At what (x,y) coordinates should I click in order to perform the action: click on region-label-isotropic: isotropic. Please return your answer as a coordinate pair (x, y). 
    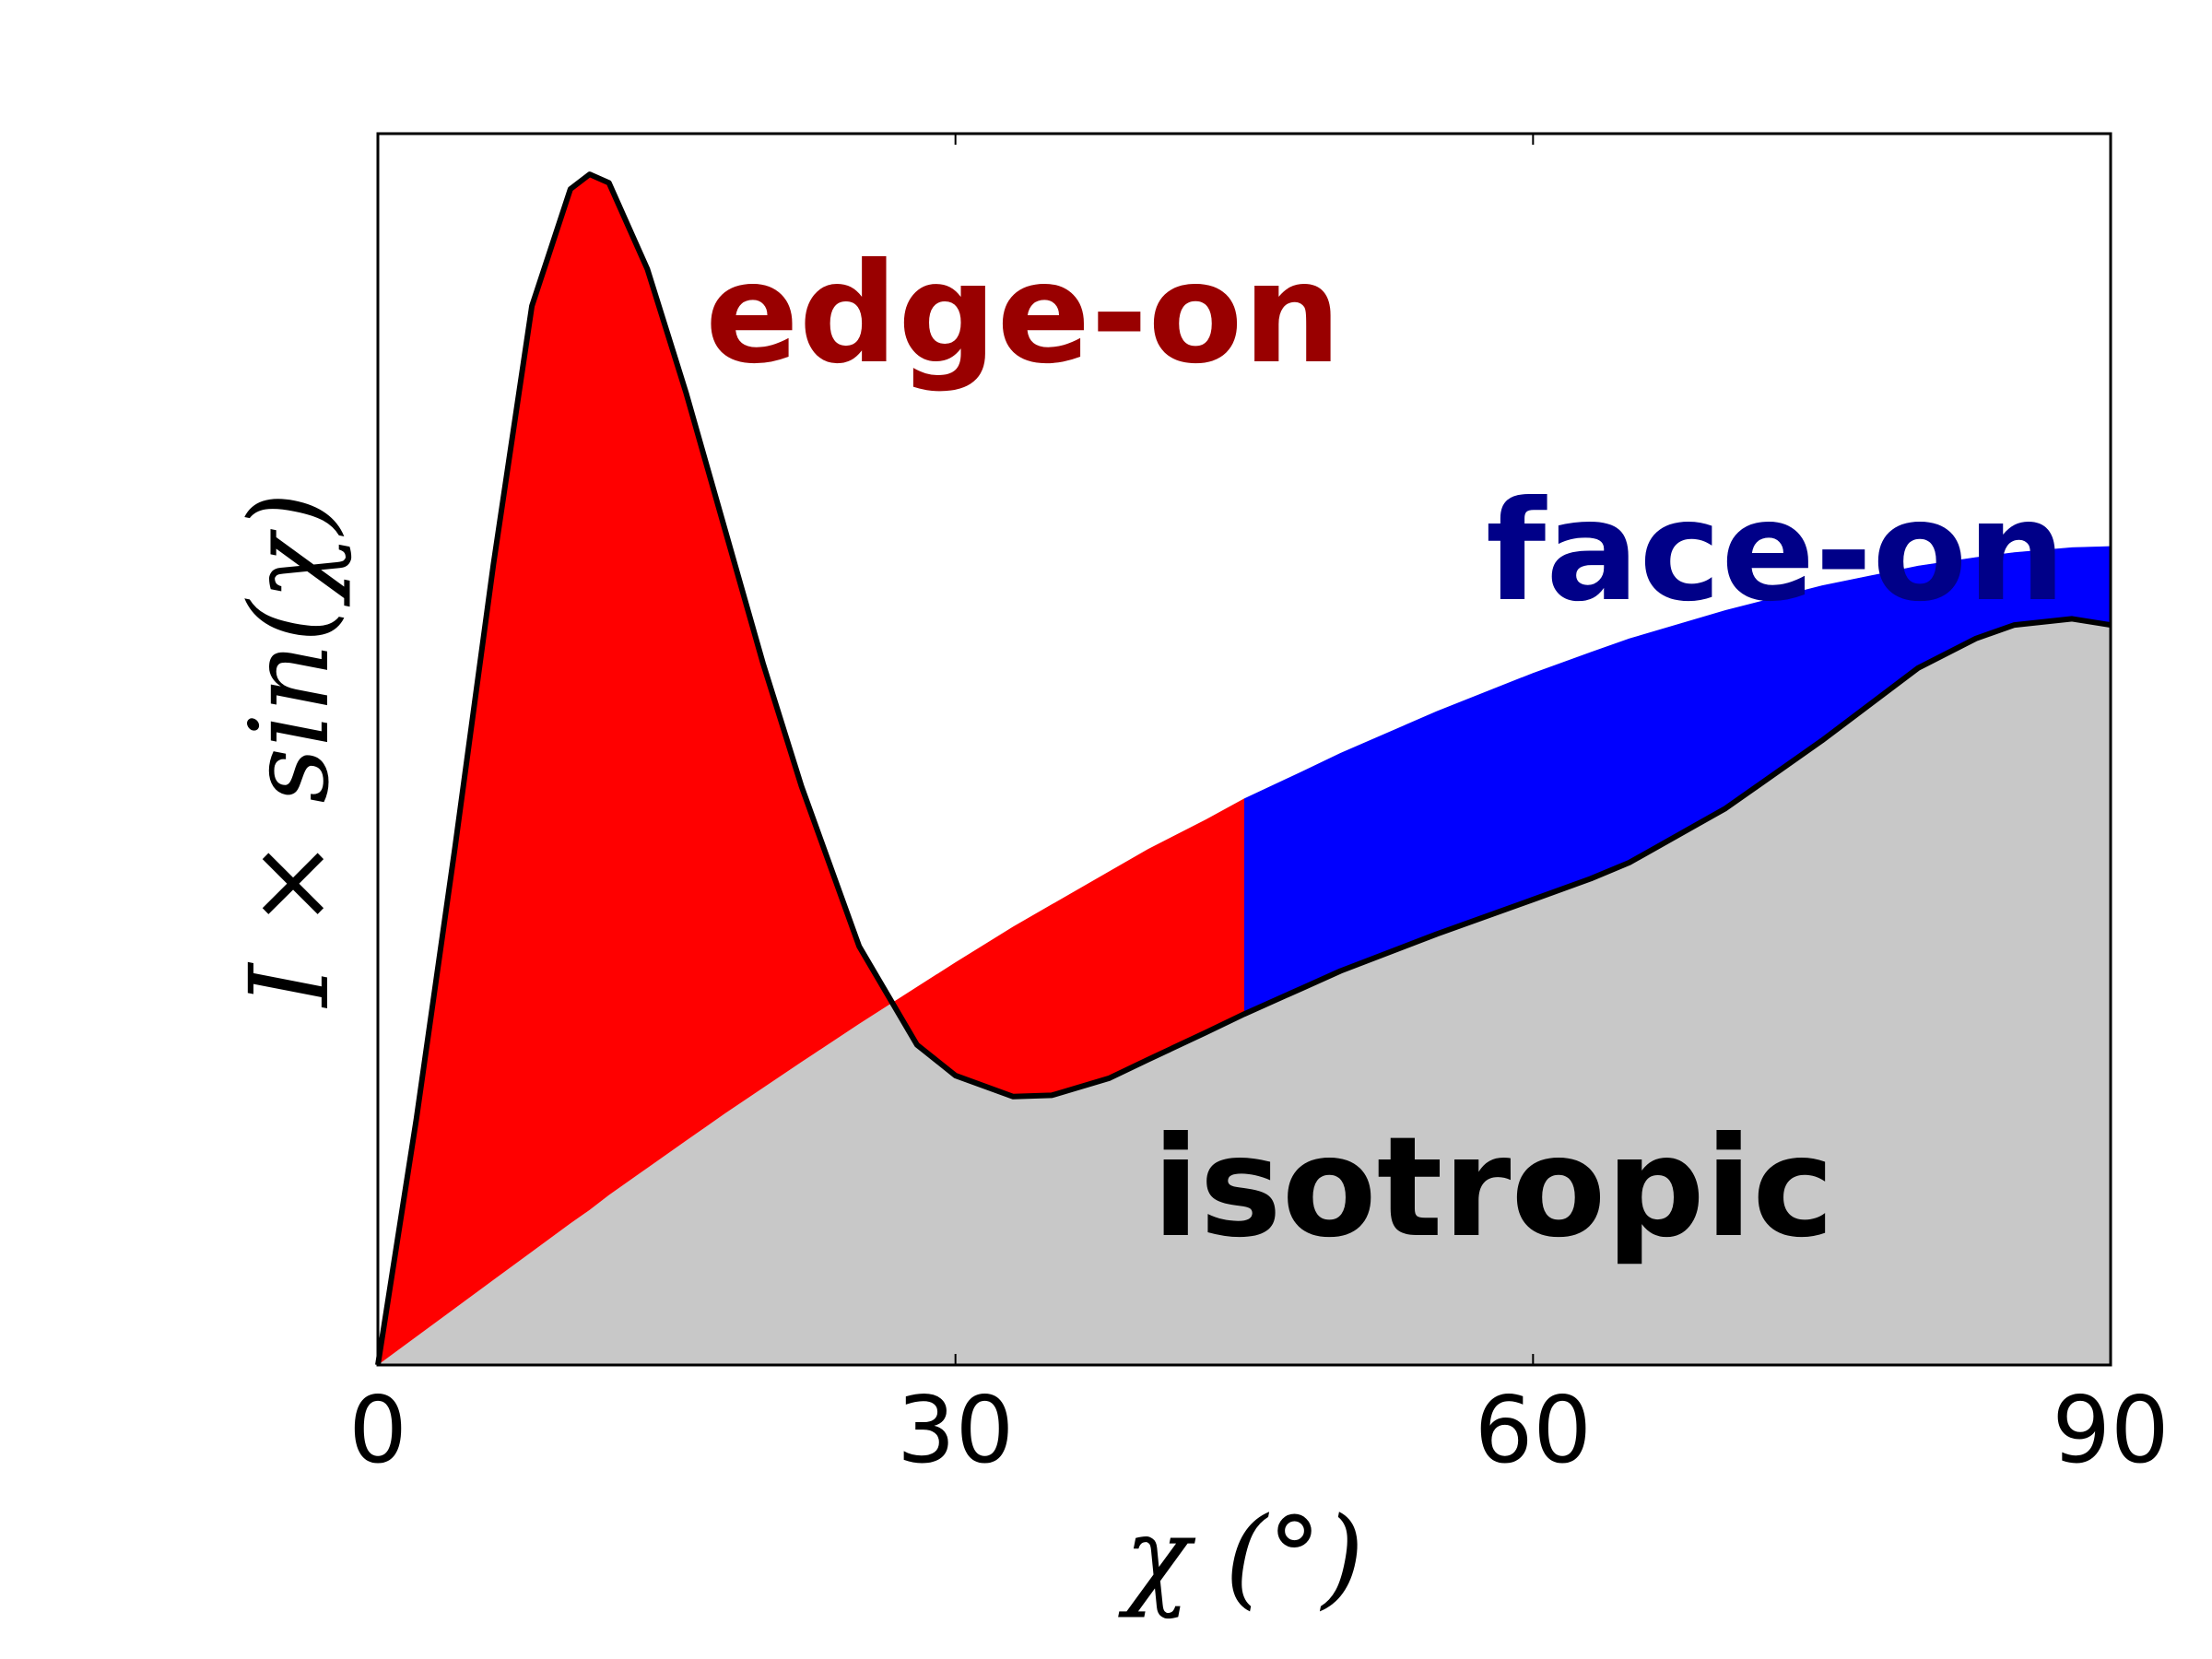
    Looking at the image, I should click on (1493, 1188).